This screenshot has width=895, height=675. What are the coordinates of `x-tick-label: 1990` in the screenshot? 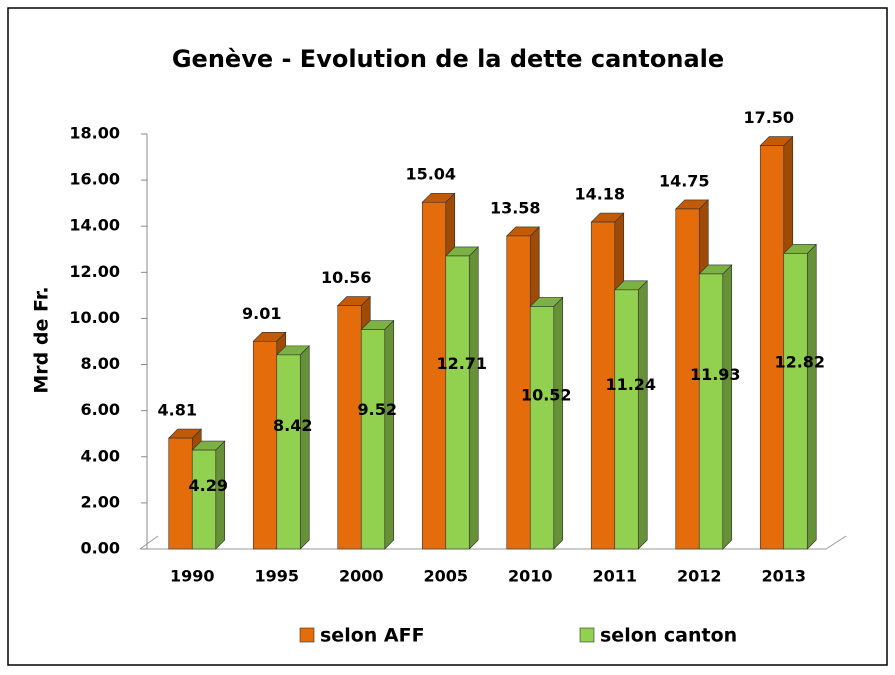 It's located at (192, 576).